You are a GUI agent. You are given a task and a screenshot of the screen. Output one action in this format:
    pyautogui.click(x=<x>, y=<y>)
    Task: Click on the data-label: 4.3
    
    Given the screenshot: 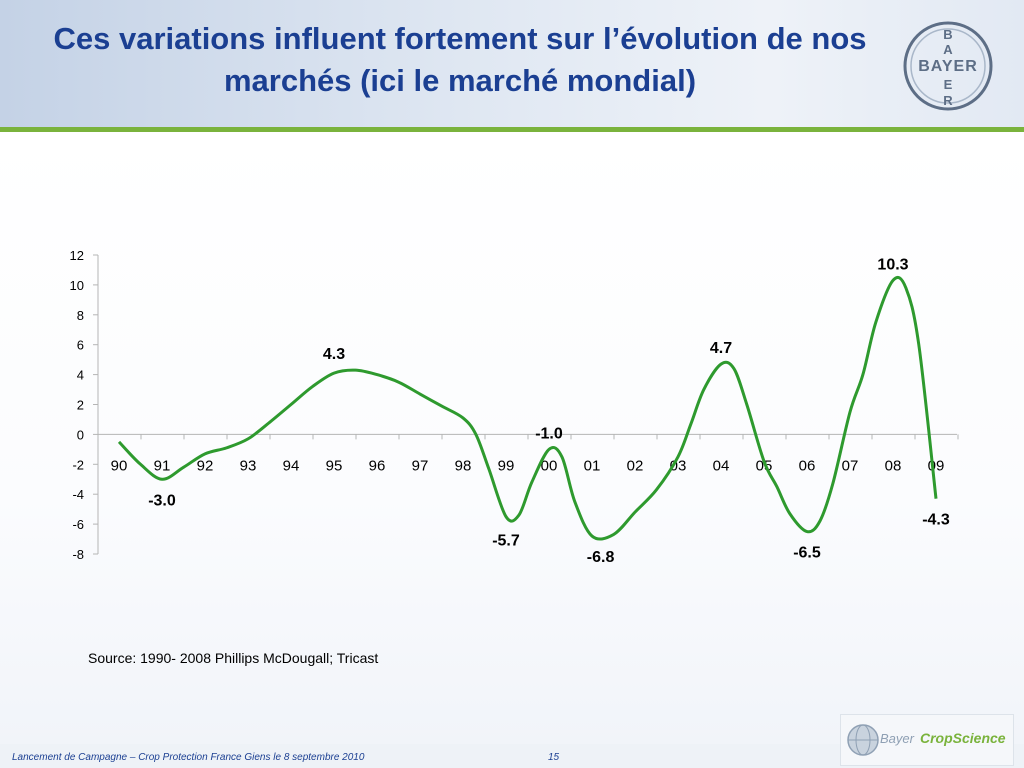 What is the action you would take?
    pyautogui.click(x=334, y=354)
    